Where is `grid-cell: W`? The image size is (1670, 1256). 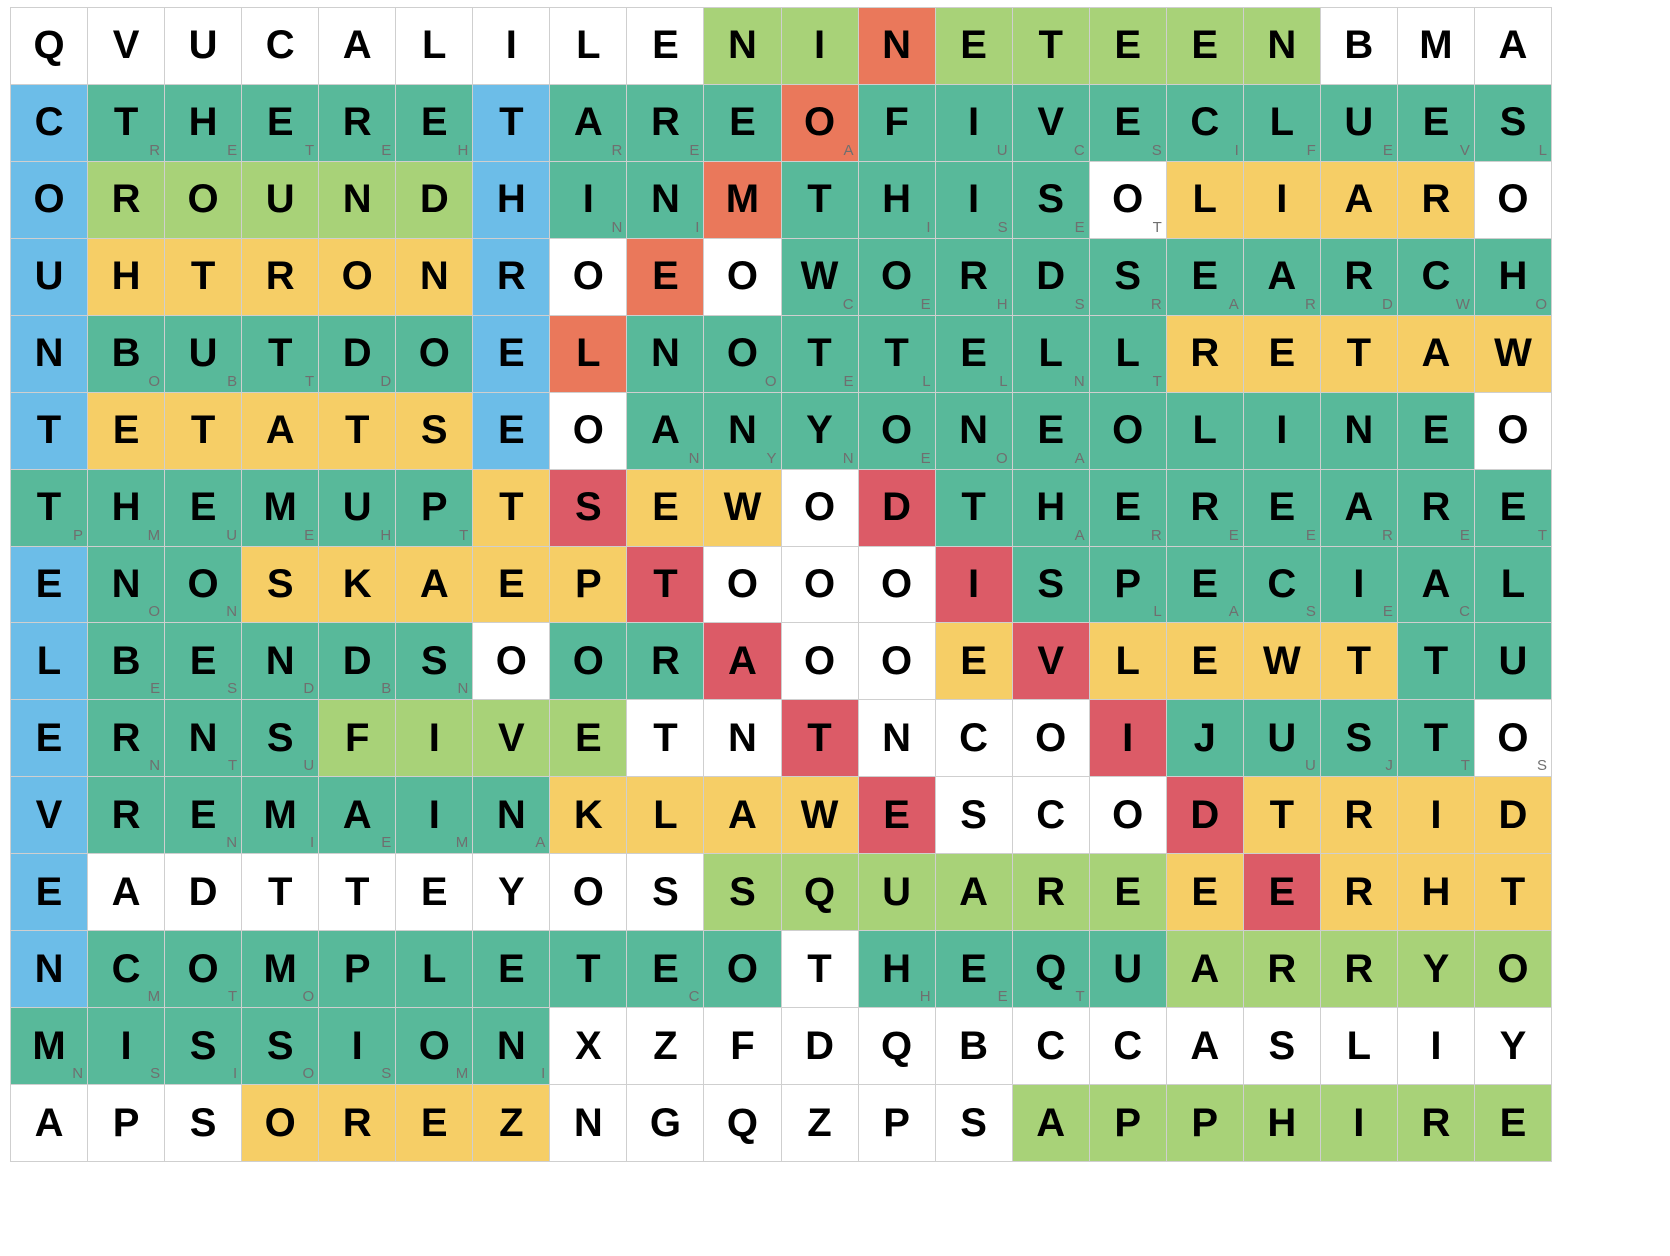
grid-cell: W is located at coordinates (820, 816).